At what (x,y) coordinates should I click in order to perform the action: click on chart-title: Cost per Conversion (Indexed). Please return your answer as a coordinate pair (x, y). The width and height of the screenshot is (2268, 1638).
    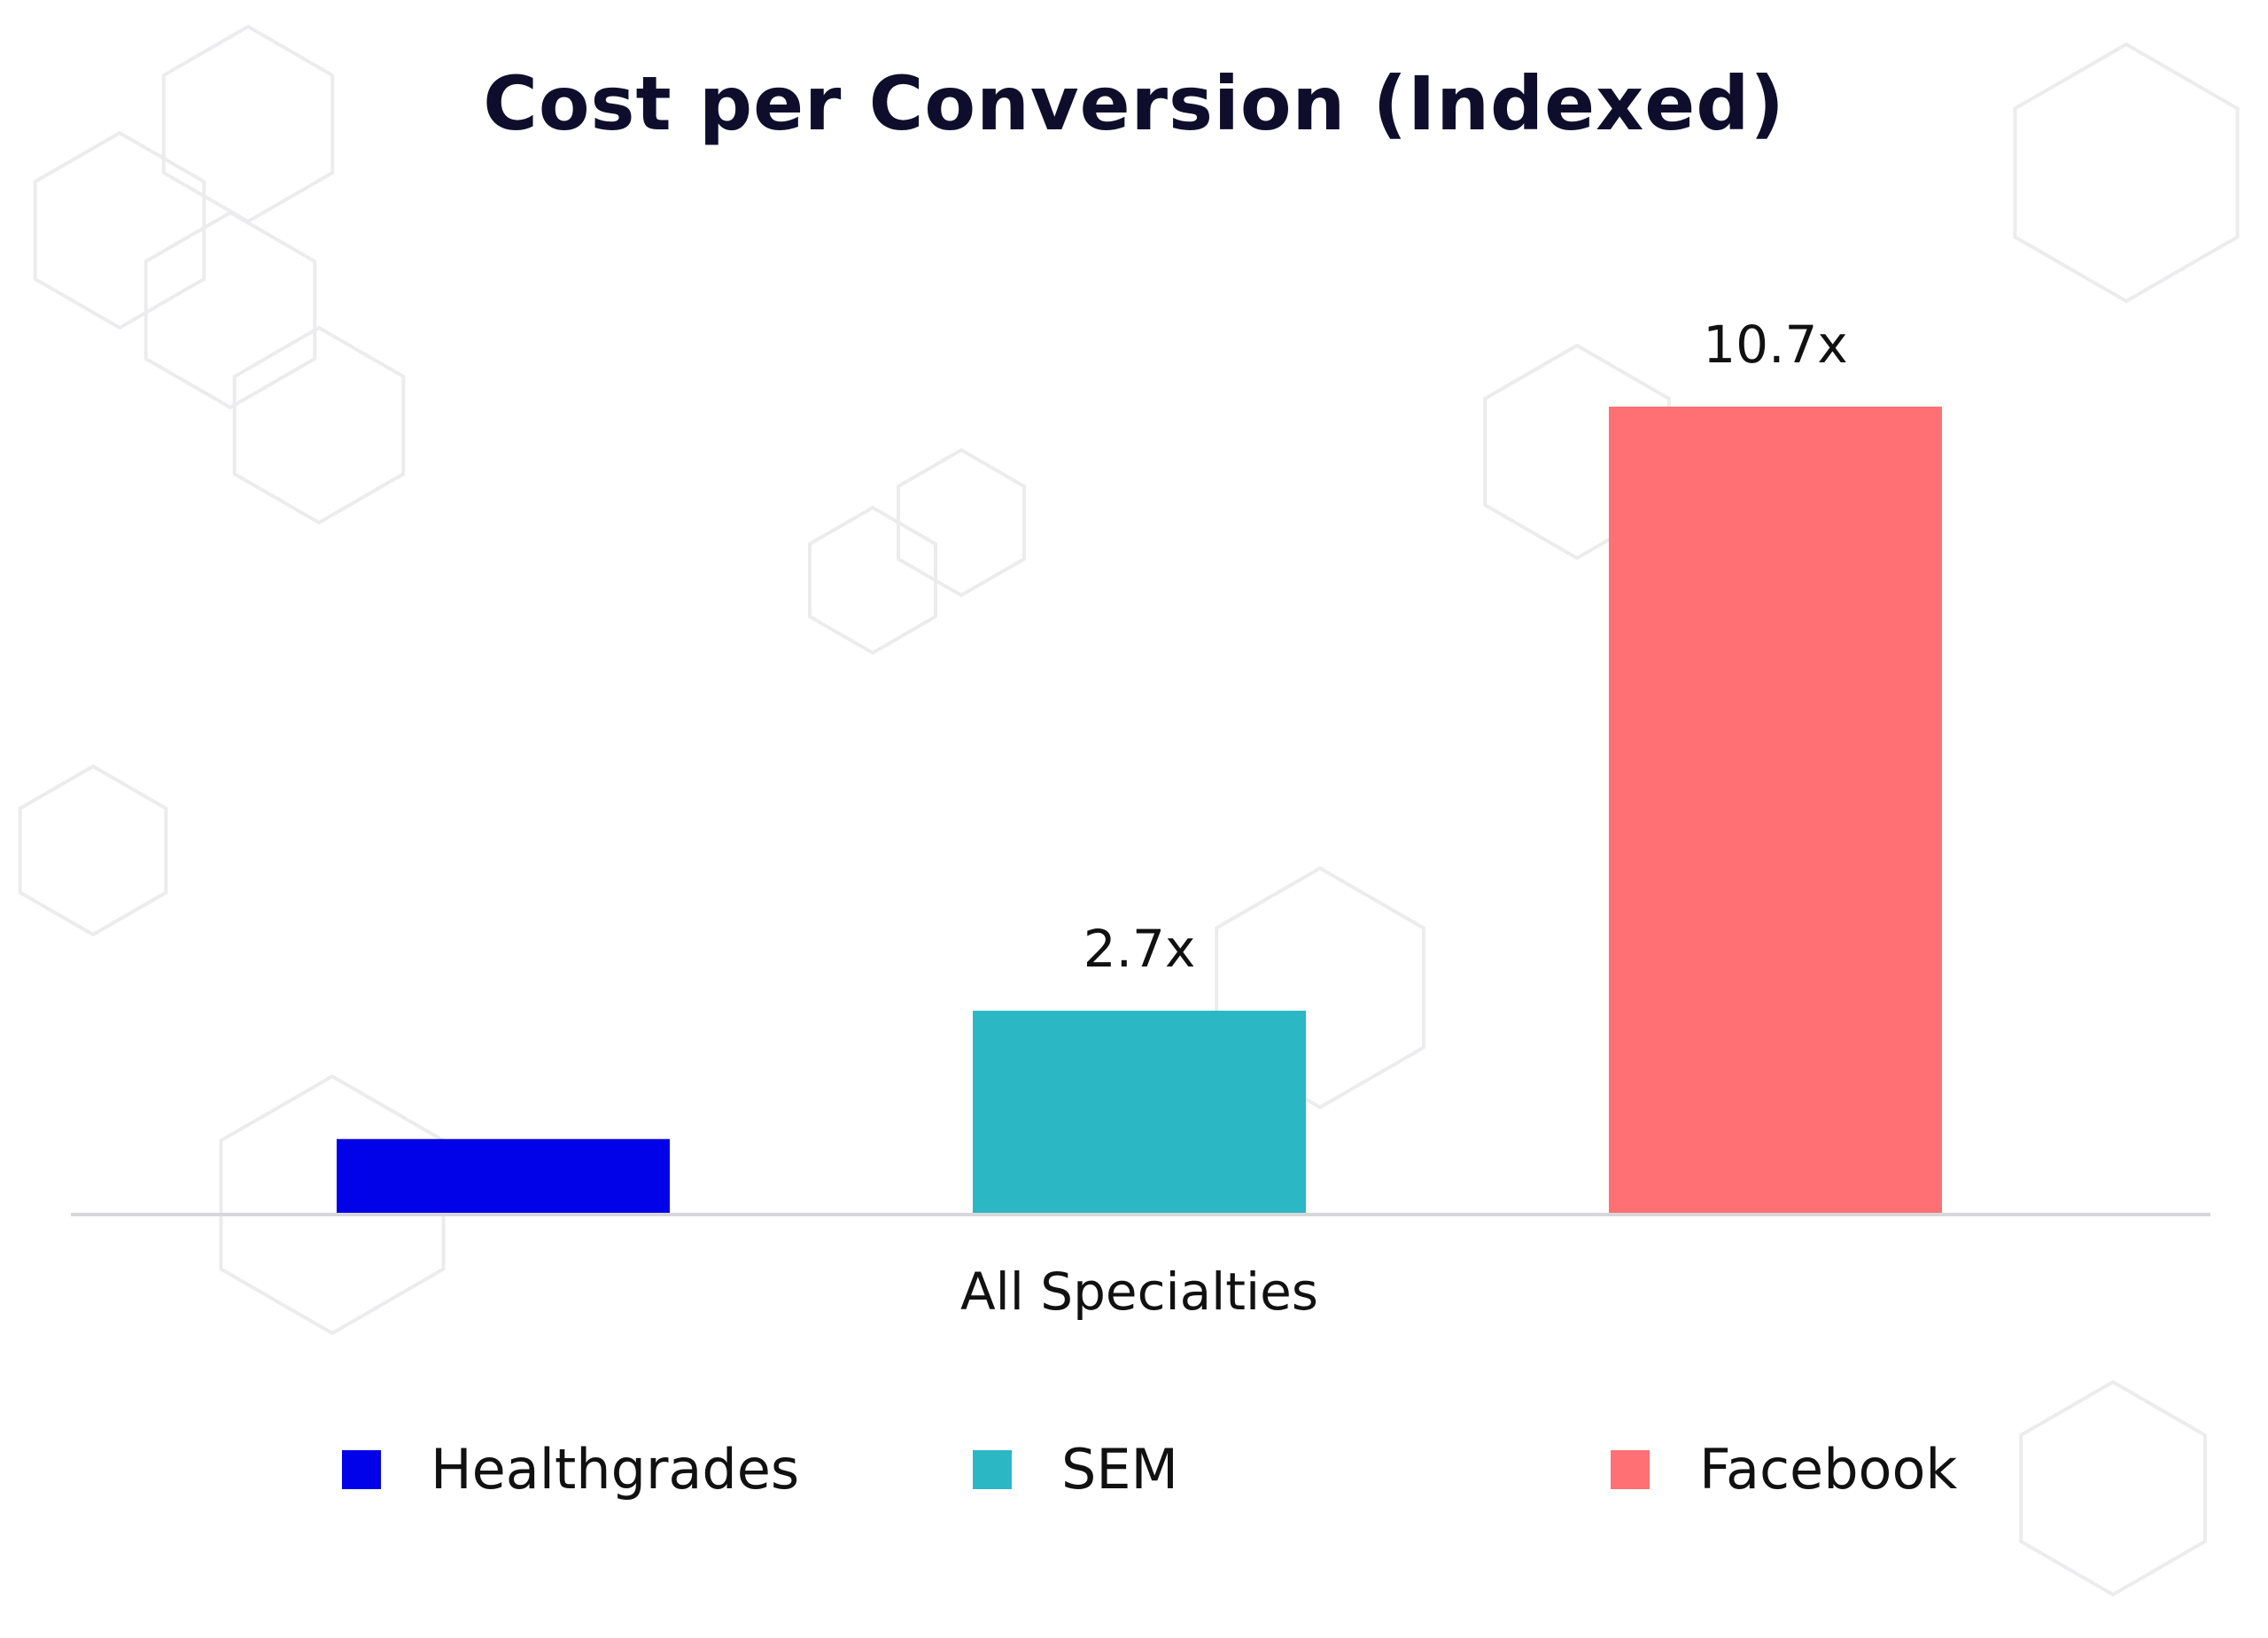
    Looking at the image, I should click on (1134, 103).